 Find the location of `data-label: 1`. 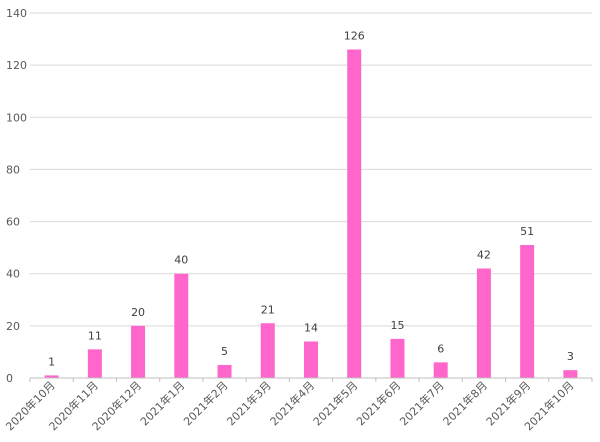

data-label: 1 is located at coordinates (51, 361).